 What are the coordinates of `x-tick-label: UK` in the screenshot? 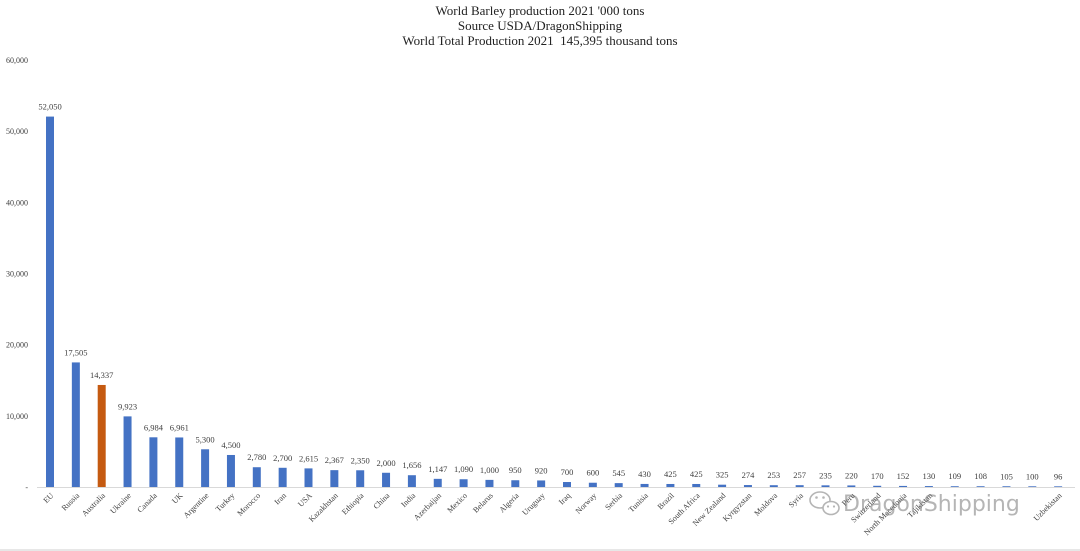 It's located at (177, 498).